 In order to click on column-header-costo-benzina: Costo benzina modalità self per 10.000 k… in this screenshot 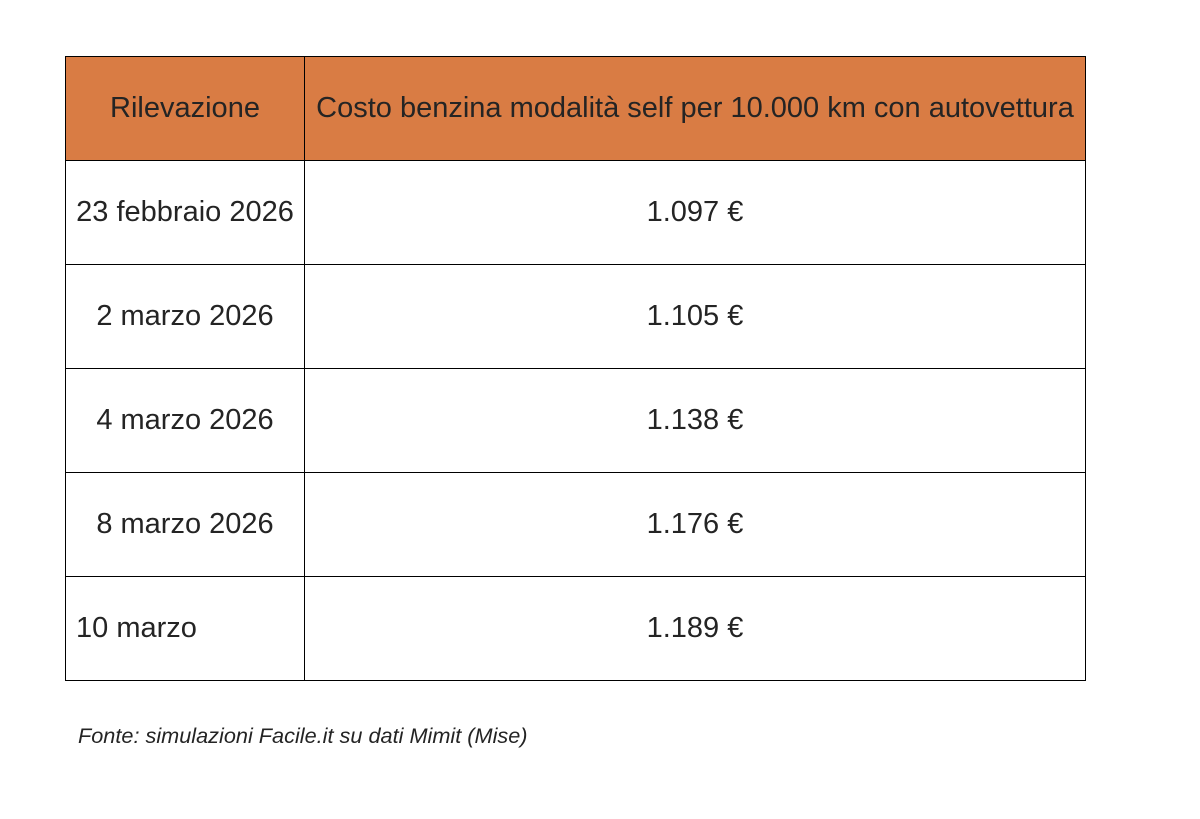, I will do `click(695, 108)`.